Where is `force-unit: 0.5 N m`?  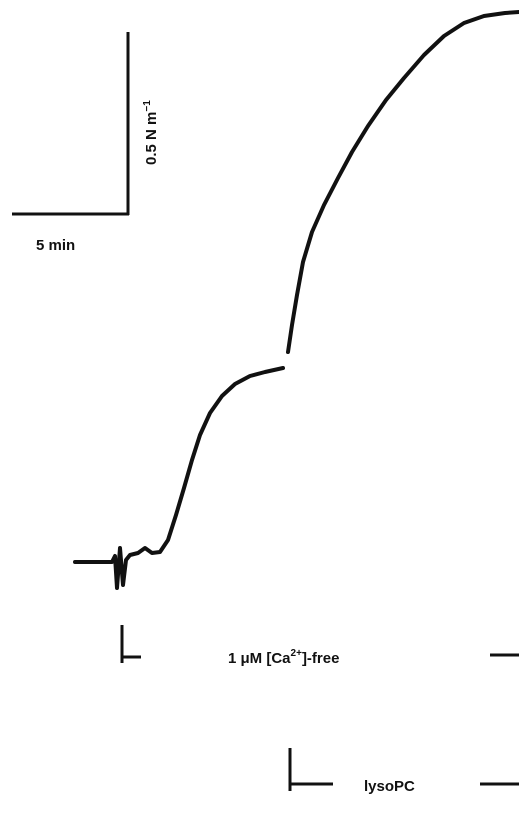 force-unit: 0.5 N m is located at coordinates (151, 138).